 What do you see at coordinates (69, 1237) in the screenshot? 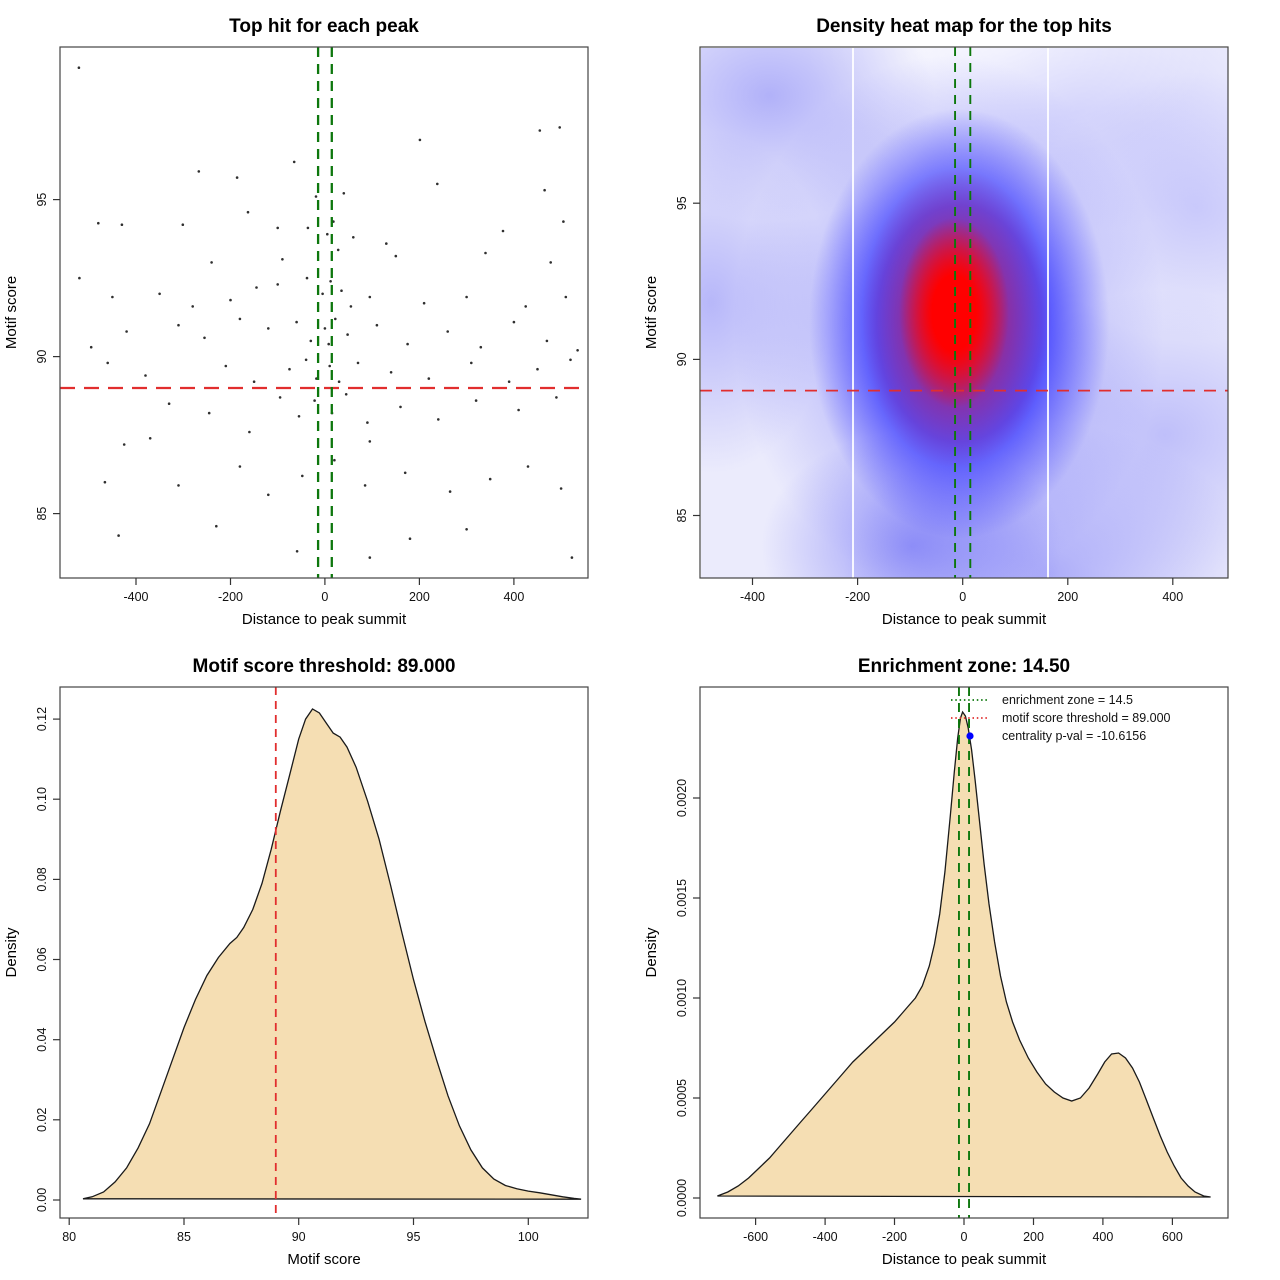
I see `x-tick-label: 80` at bounding box center [69, 1237].